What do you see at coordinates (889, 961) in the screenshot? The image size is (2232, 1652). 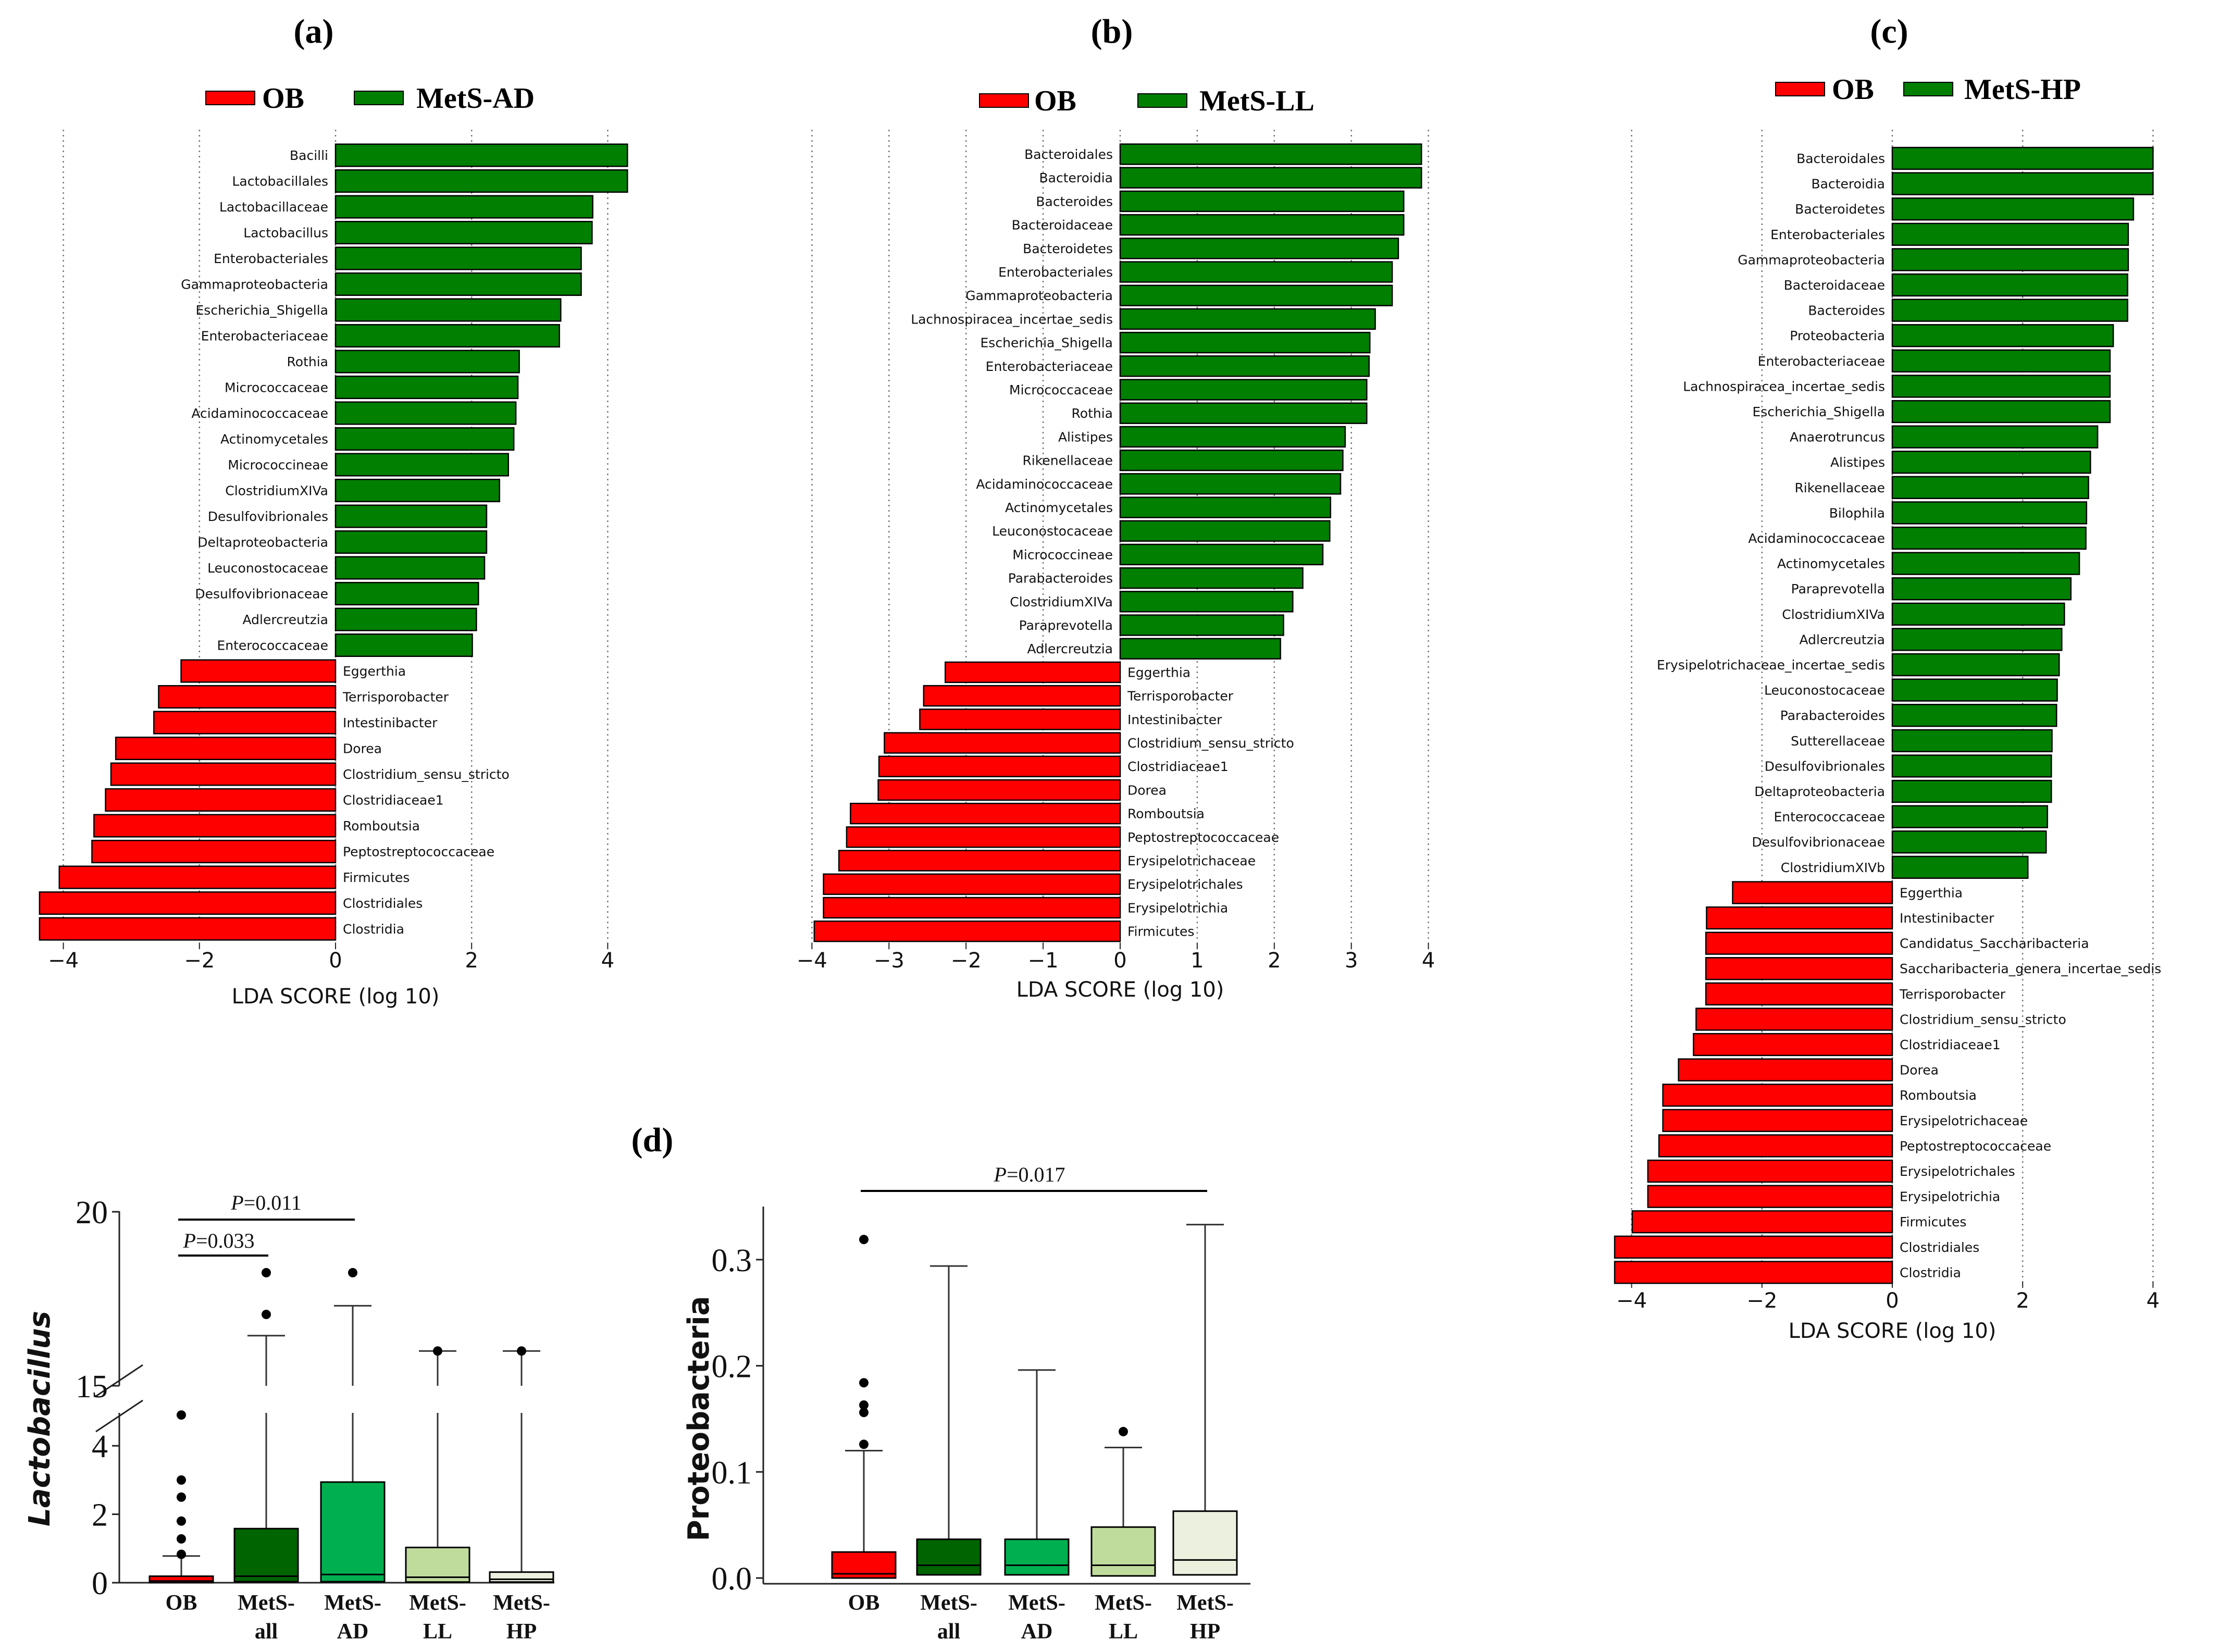 I see `x-tick-label: −3` at bounding box center [889, 961].